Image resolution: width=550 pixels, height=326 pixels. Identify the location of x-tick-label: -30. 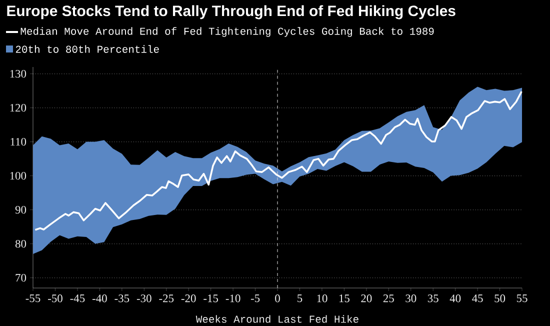
(144, 298).